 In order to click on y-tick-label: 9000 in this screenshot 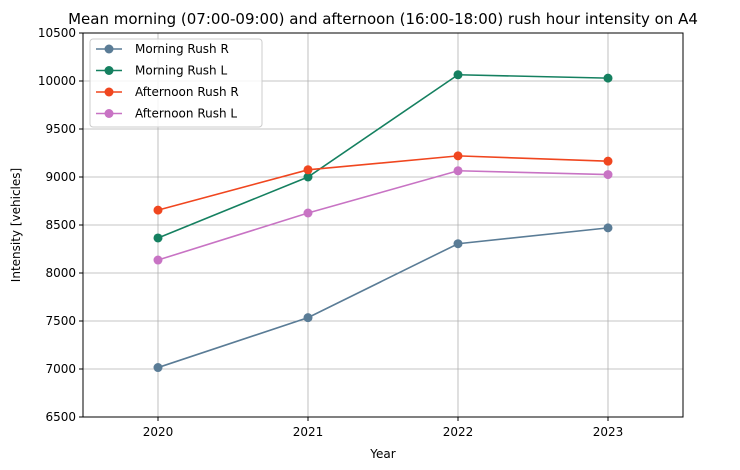, I will do `click(60, 177)`.